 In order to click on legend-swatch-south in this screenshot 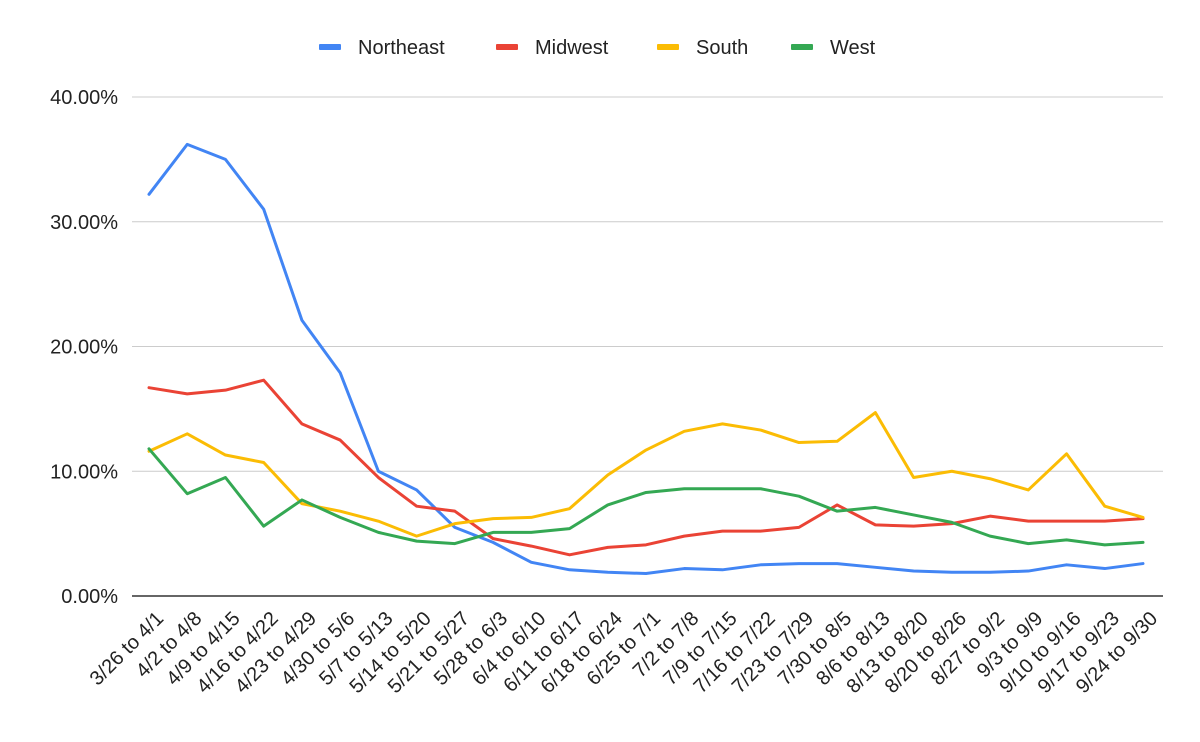, I will do `click(668, 47)`.